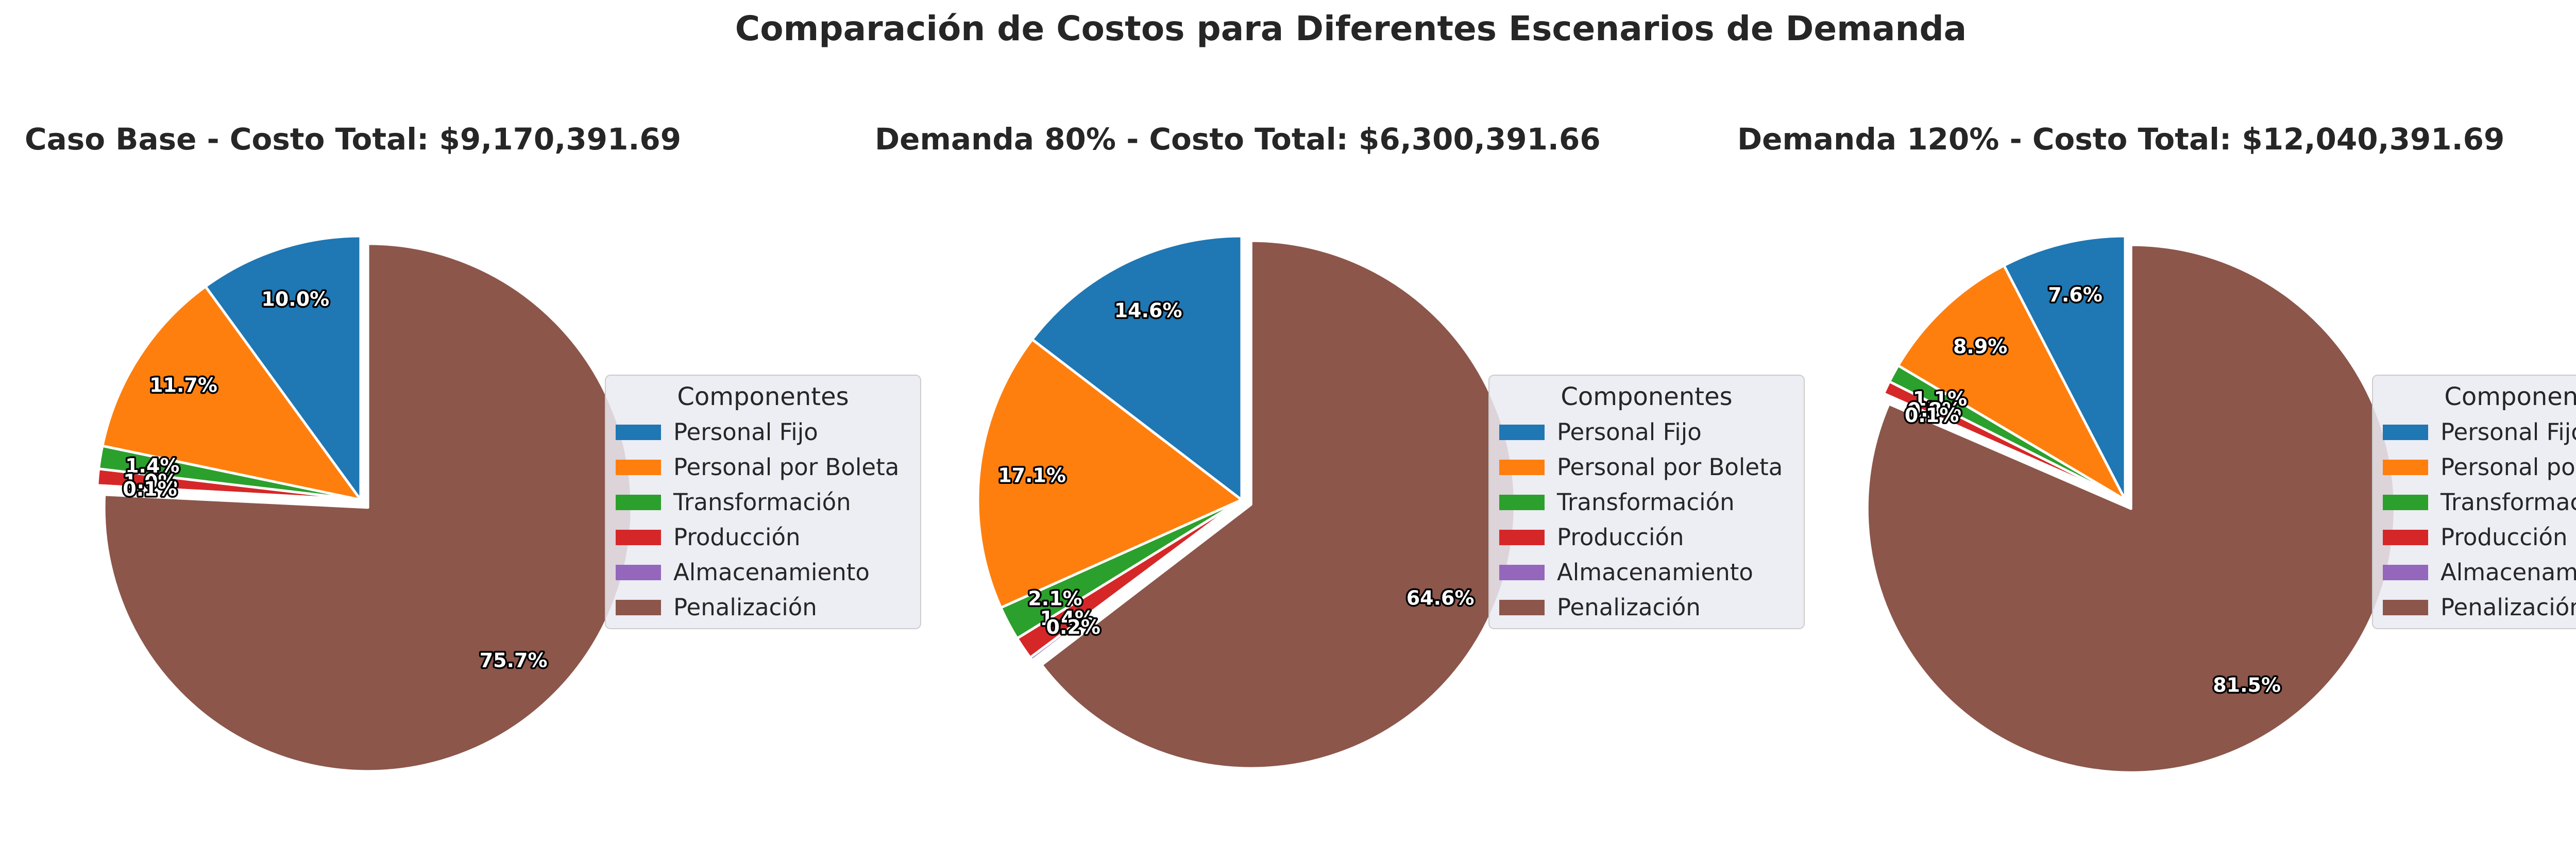 Image resolution: width=2576 pixels, height=858 pixels. What do you see at coordinates (2247, 685) in the screenshot?
I see `pie-pct-label-penalizacion: 81.5%` at bounding box center [2247, 685].